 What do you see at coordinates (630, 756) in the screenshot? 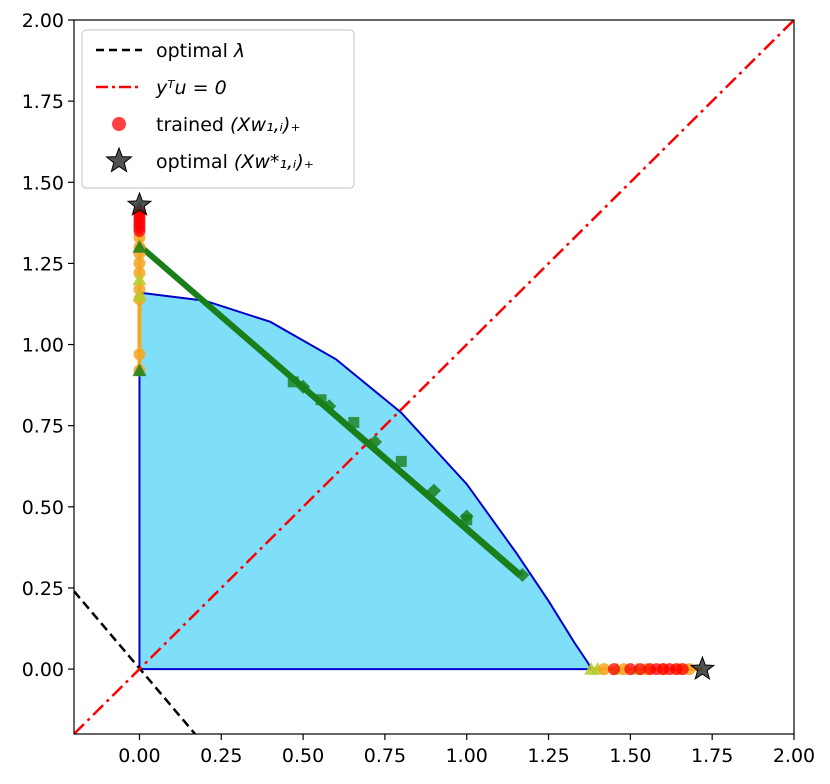
I see `x-tick-label-6: 1.50` at bounding box center [630, 756].